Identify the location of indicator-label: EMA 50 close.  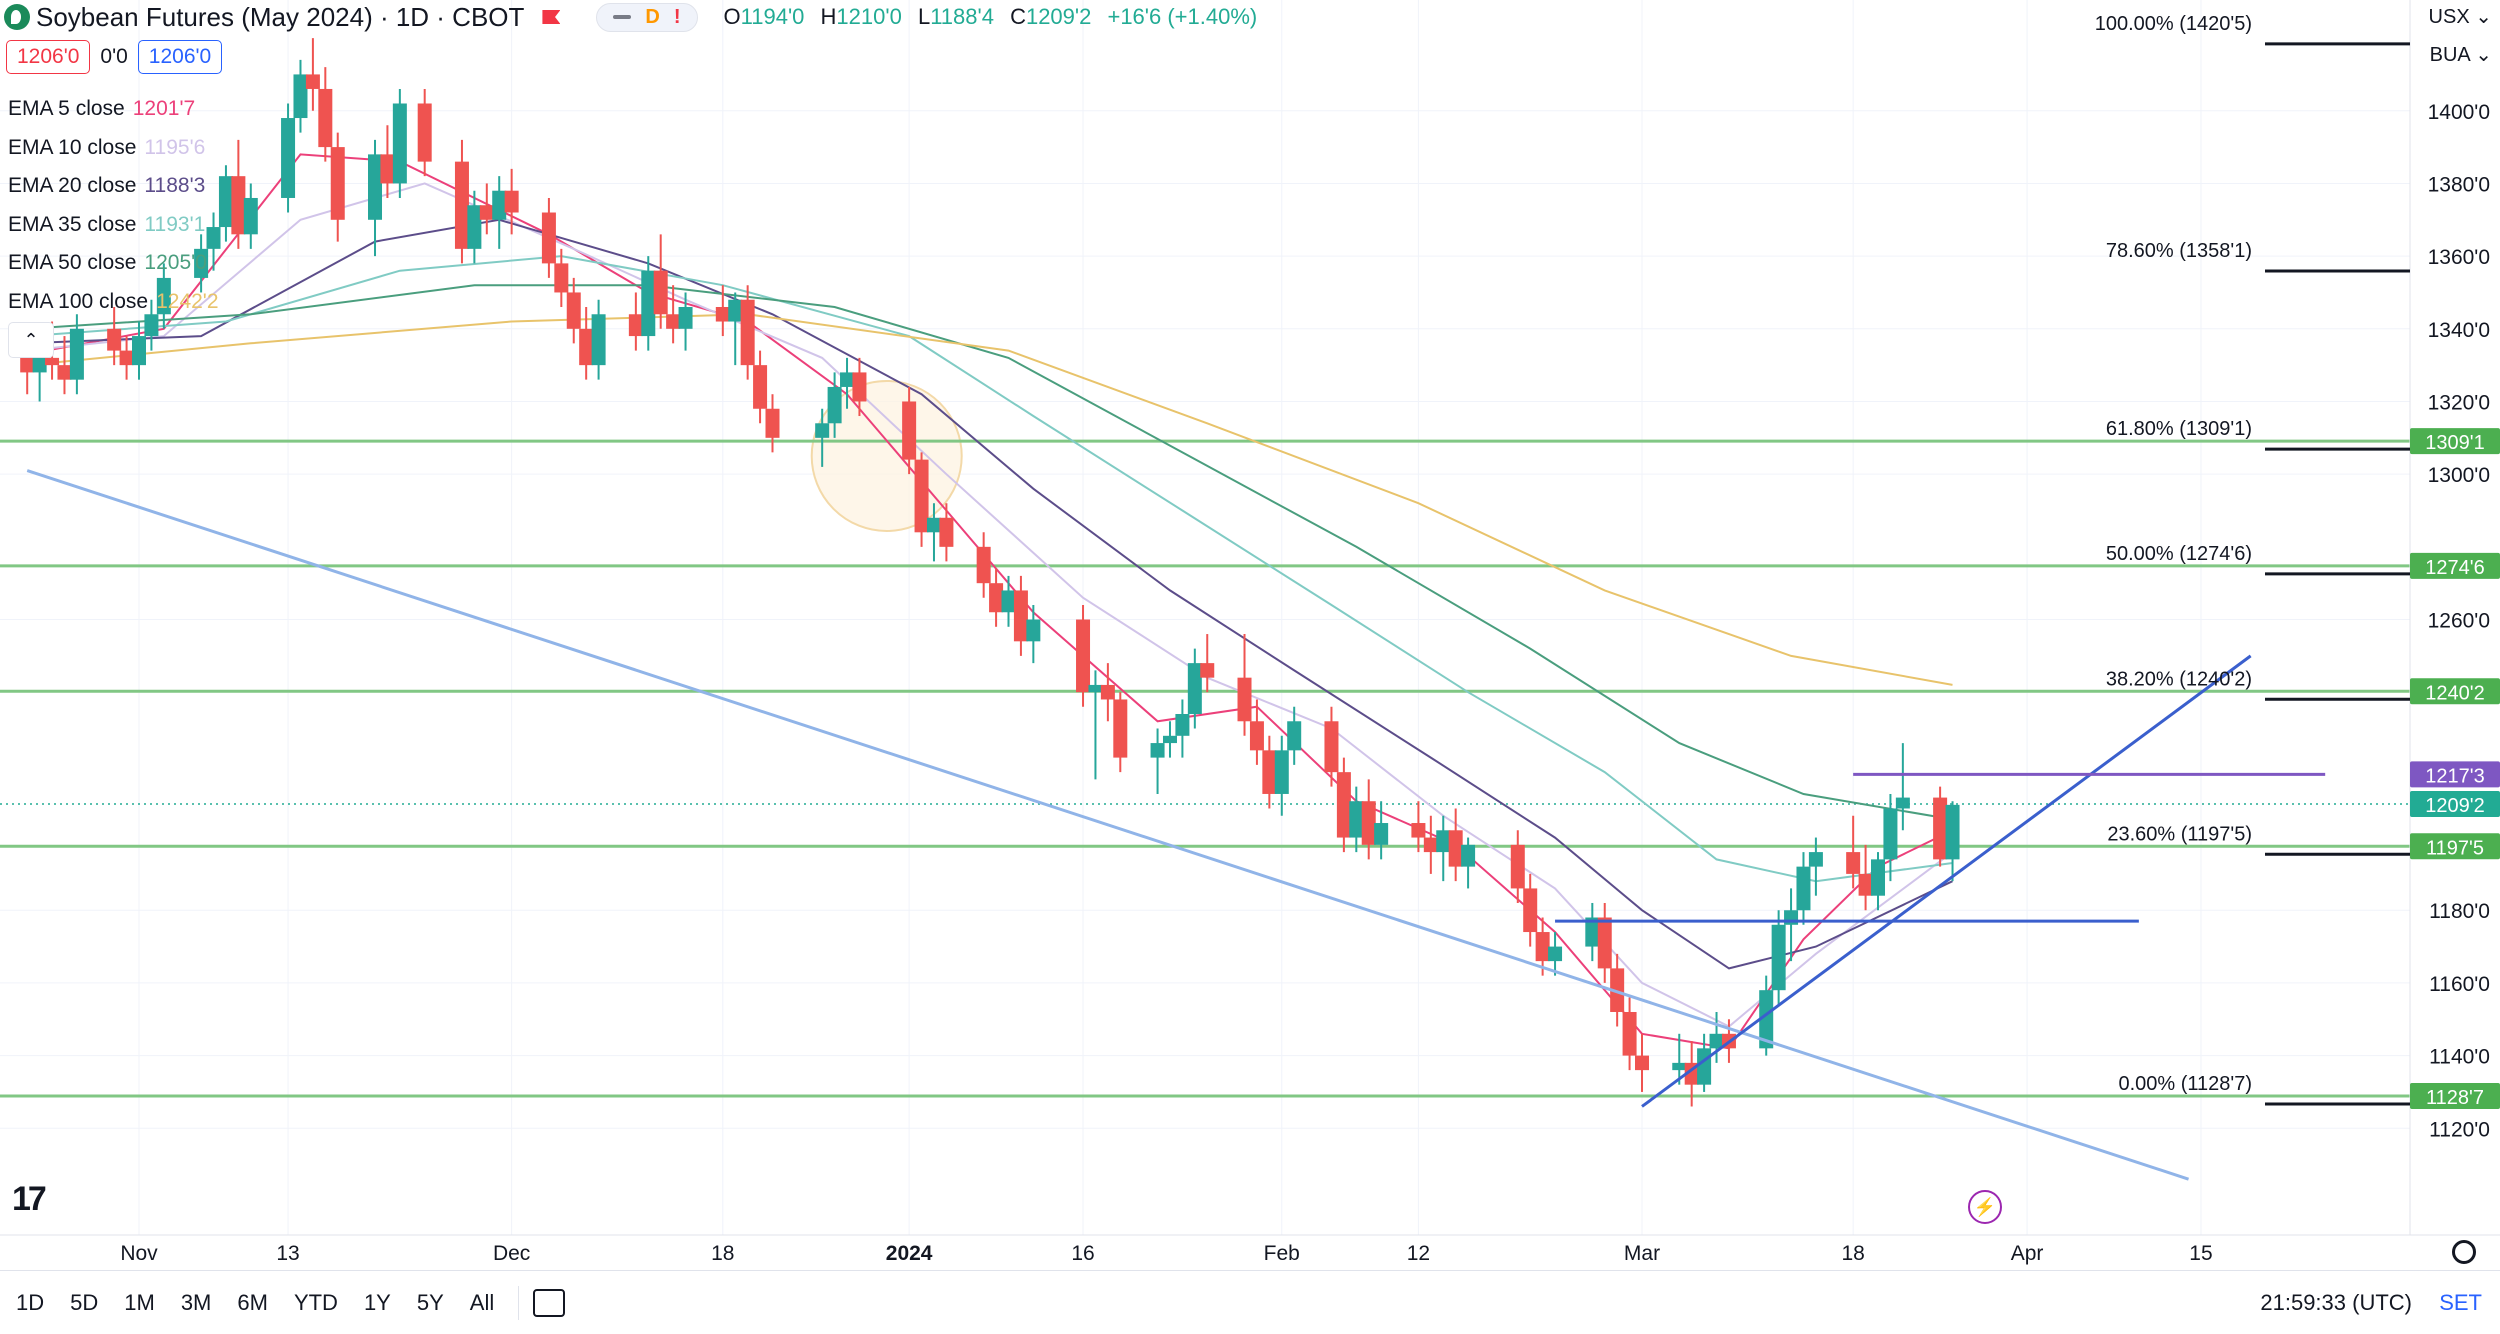
(72, 262).